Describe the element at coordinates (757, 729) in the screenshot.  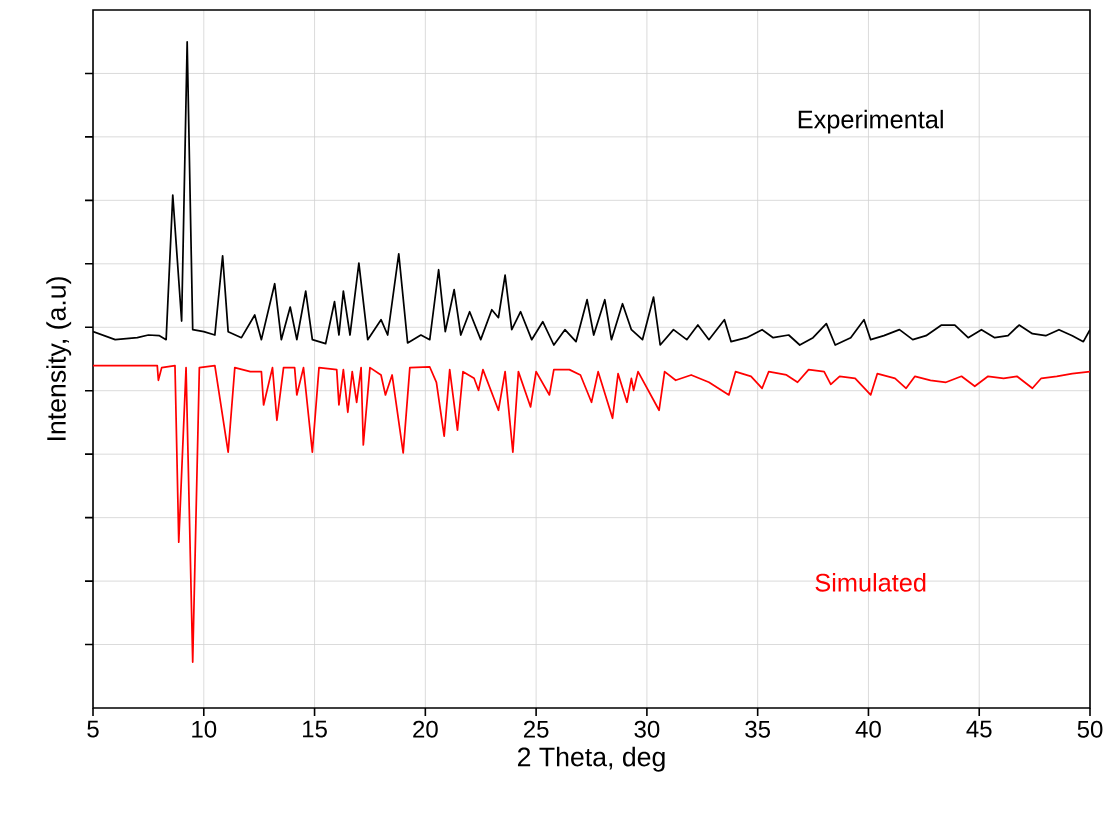
I see `x-tick-label: 35` at that location.